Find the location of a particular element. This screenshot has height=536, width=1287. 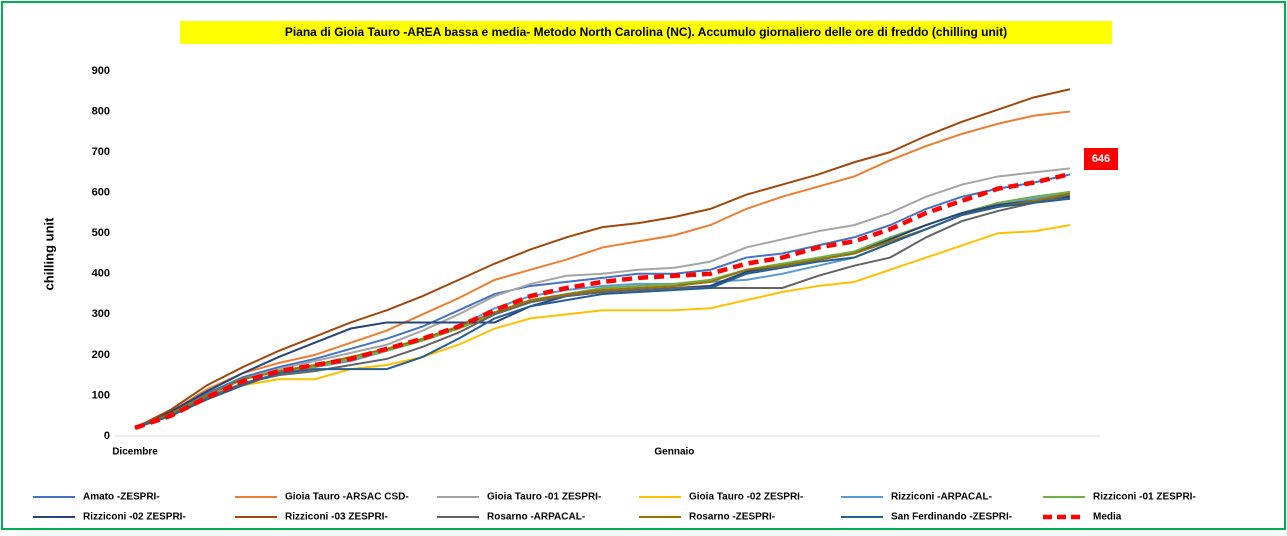

y-tick-label: 600 is located at coordinates (101, 193).